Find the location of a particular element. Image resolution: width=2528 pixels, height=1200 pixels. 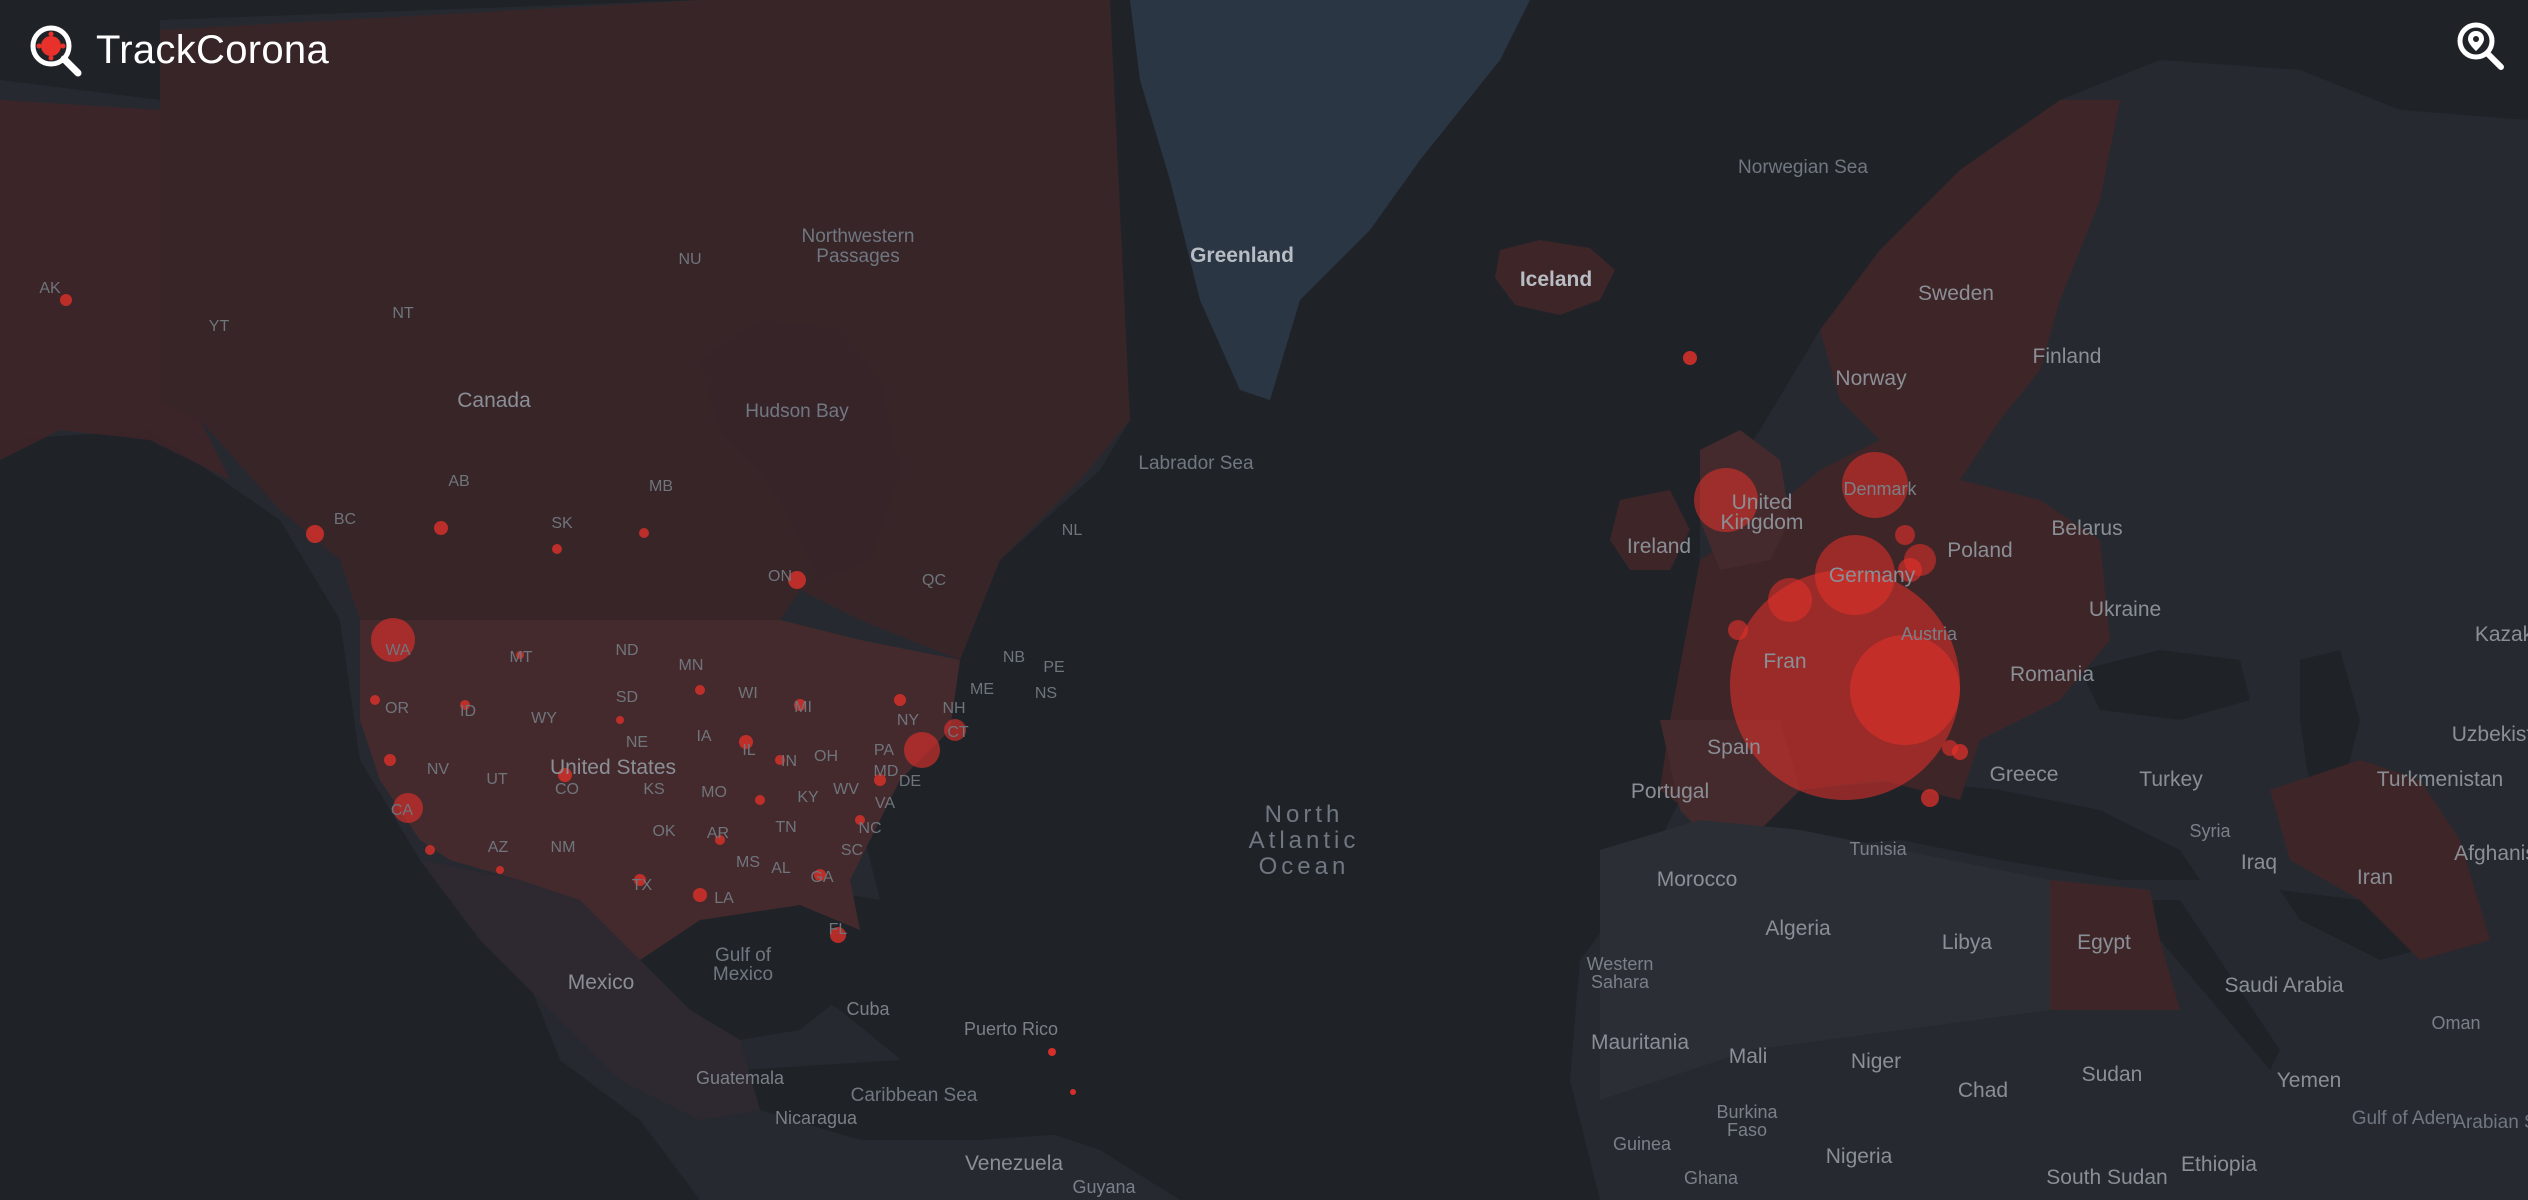

map-search-icon is located at coordinates (2480, 46).